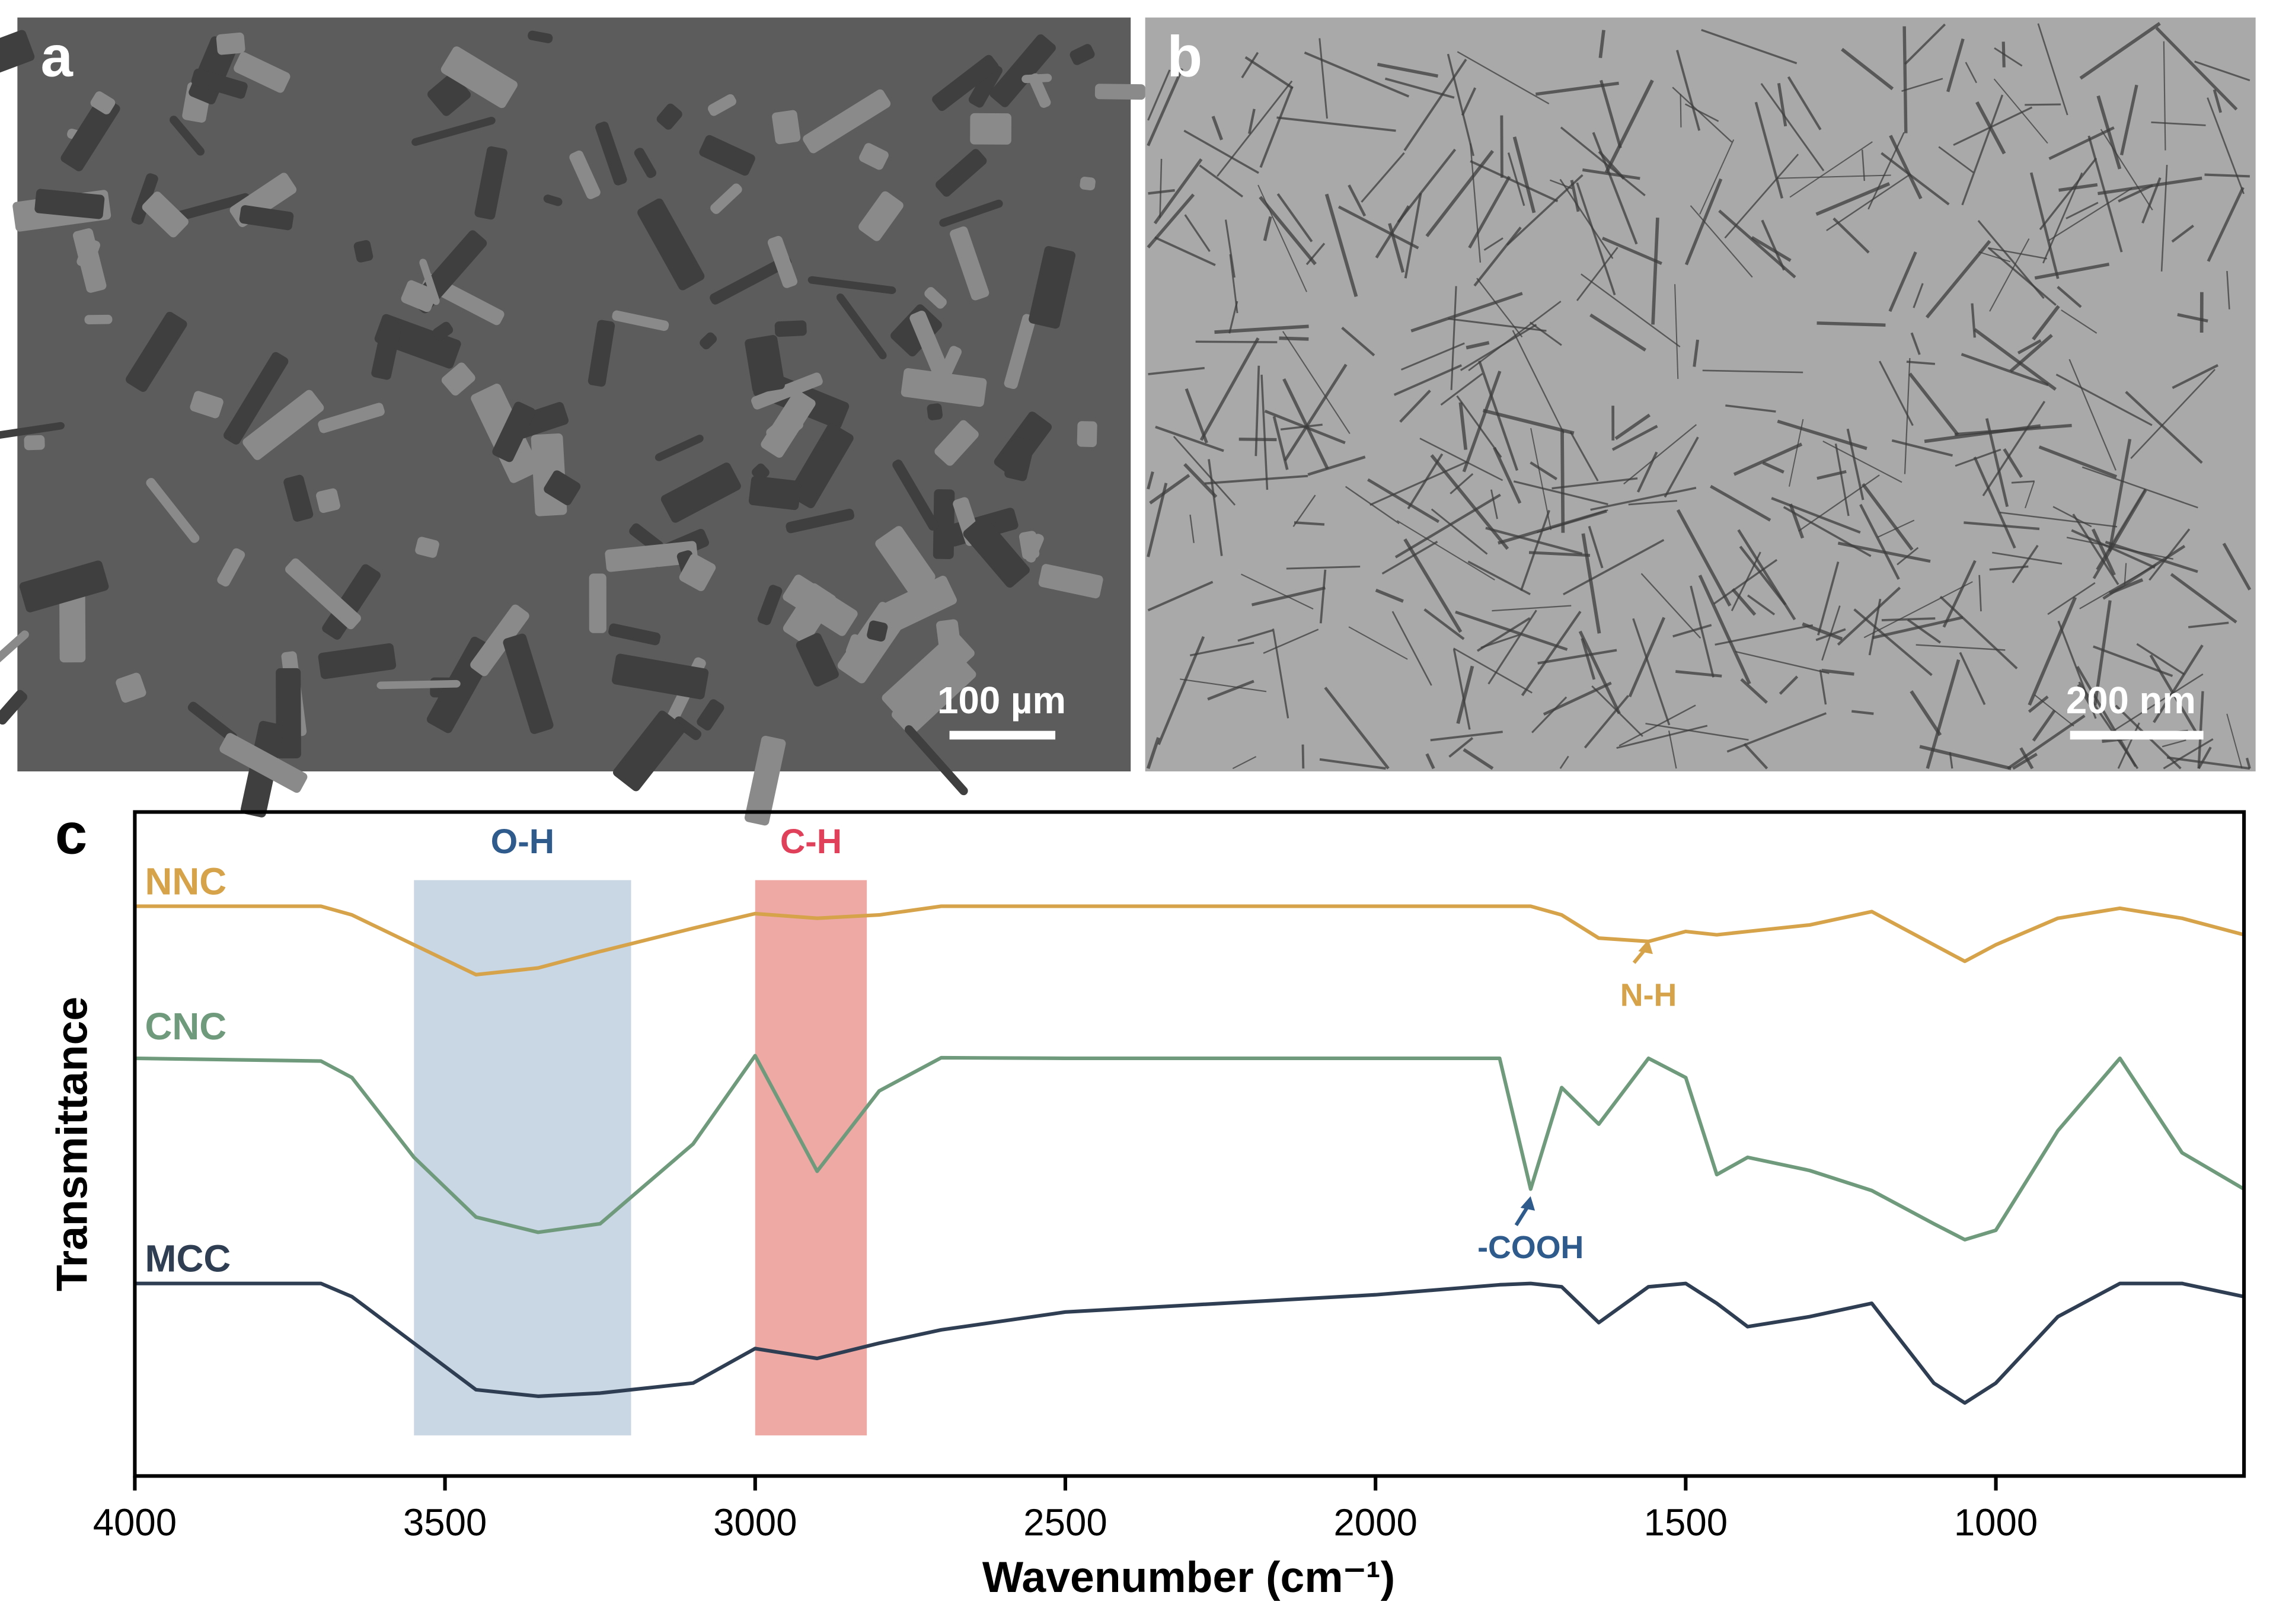  Describe the element at coordinates (1190, 1343) in the screenshot. I see `spectrum-line` at that location.